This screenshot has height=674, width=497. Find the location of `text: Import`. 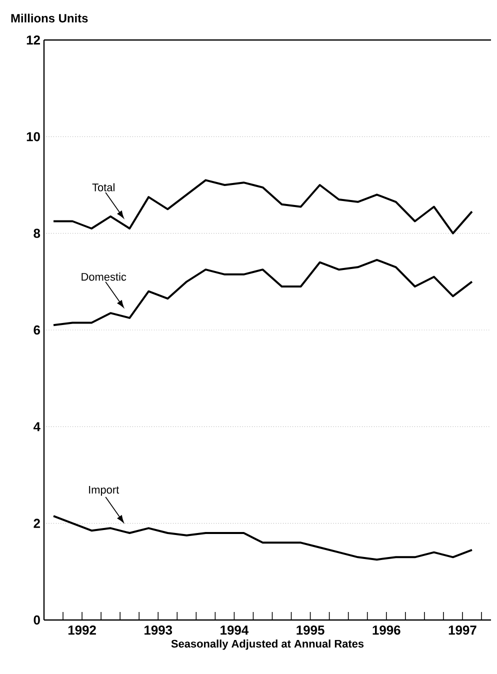

text: Import is located at coordinates (104, 491).